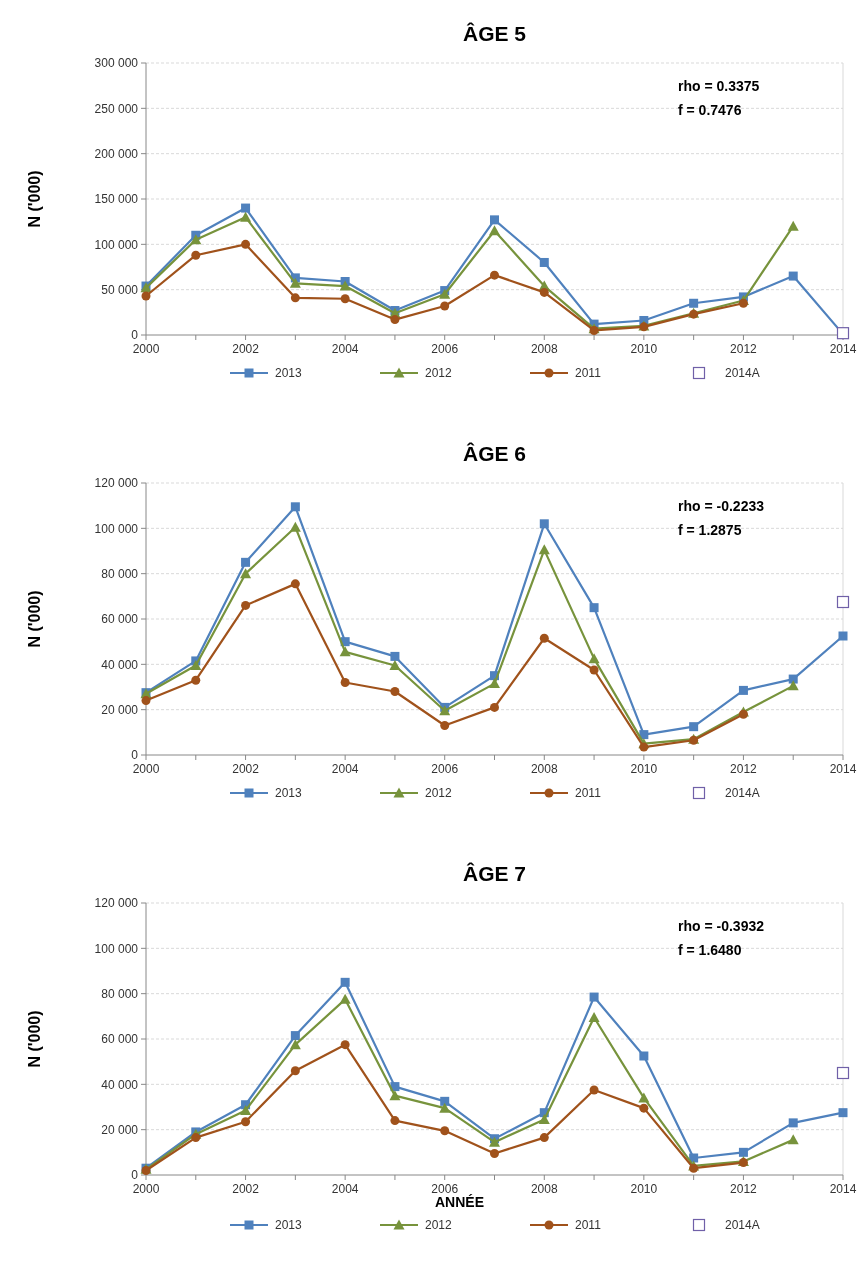 This screenshot has height=1262, width=857. What do you see at coordinates (439, 1225) in the screenshot?
I see `legend-label: 2012` at bounding box center [439, 1225].